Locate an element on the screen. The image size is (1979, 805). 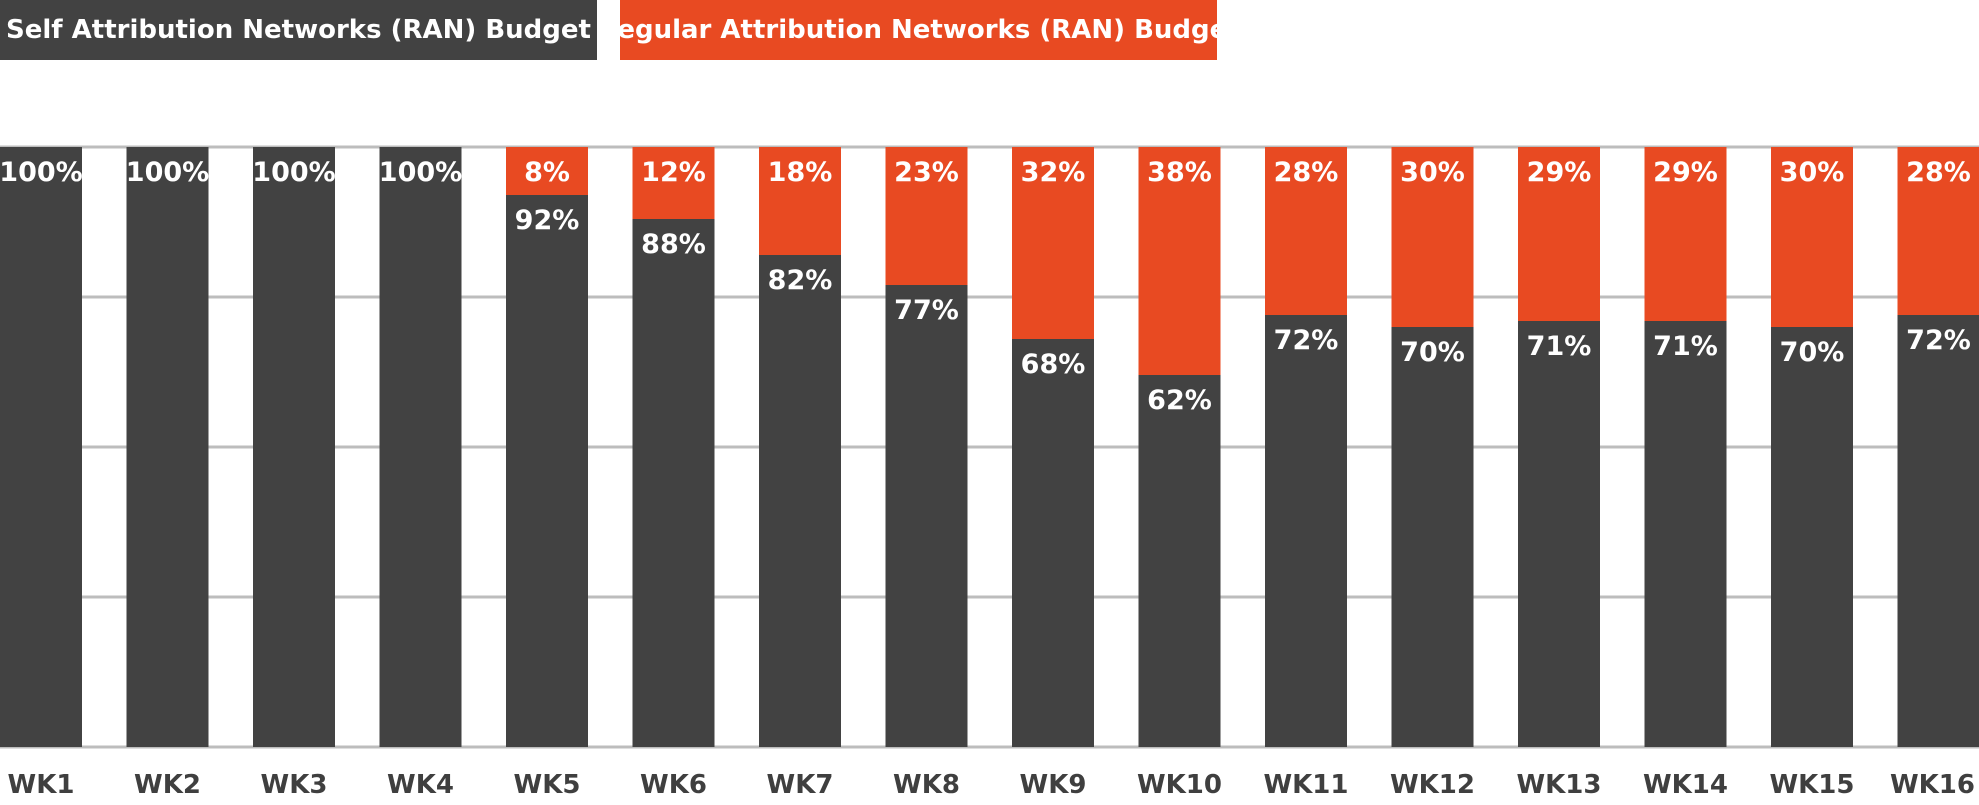
label-regular-wk5: 8% is located at coordinates (547, 172).